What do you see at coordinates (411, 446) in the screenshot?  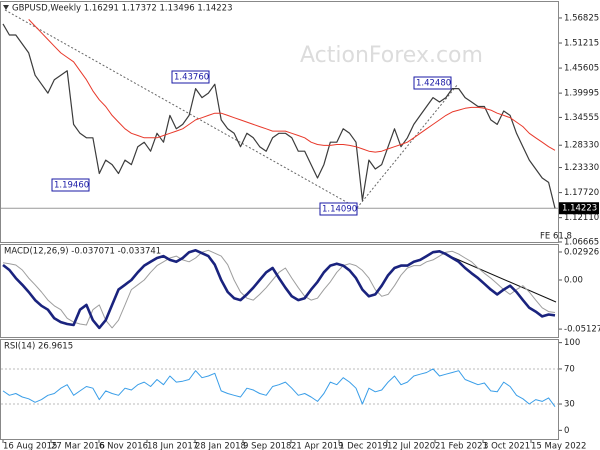 I see `x-tick-label: 12 Jul 2020` at bounding box center [411, 446].